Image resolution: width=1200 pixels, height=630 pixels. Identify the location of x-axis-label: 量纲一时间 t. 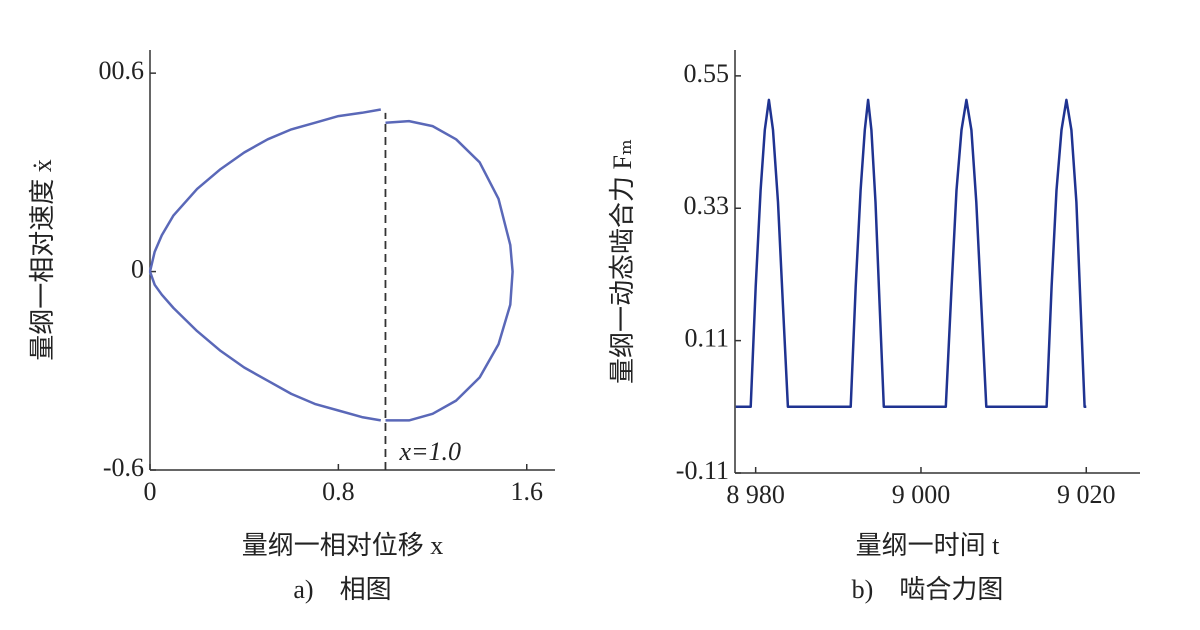
(928, 545).